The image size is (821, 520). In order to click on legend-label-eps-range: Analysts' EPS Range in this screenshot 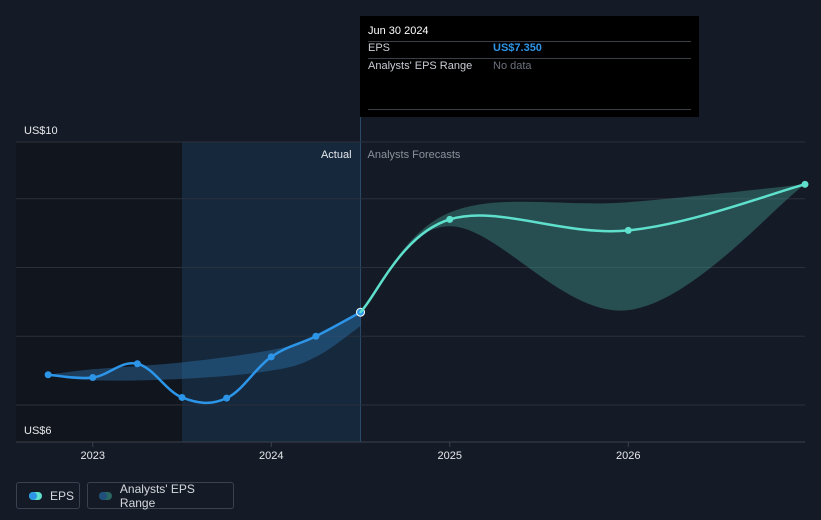, I will do `click(157, 495)`.